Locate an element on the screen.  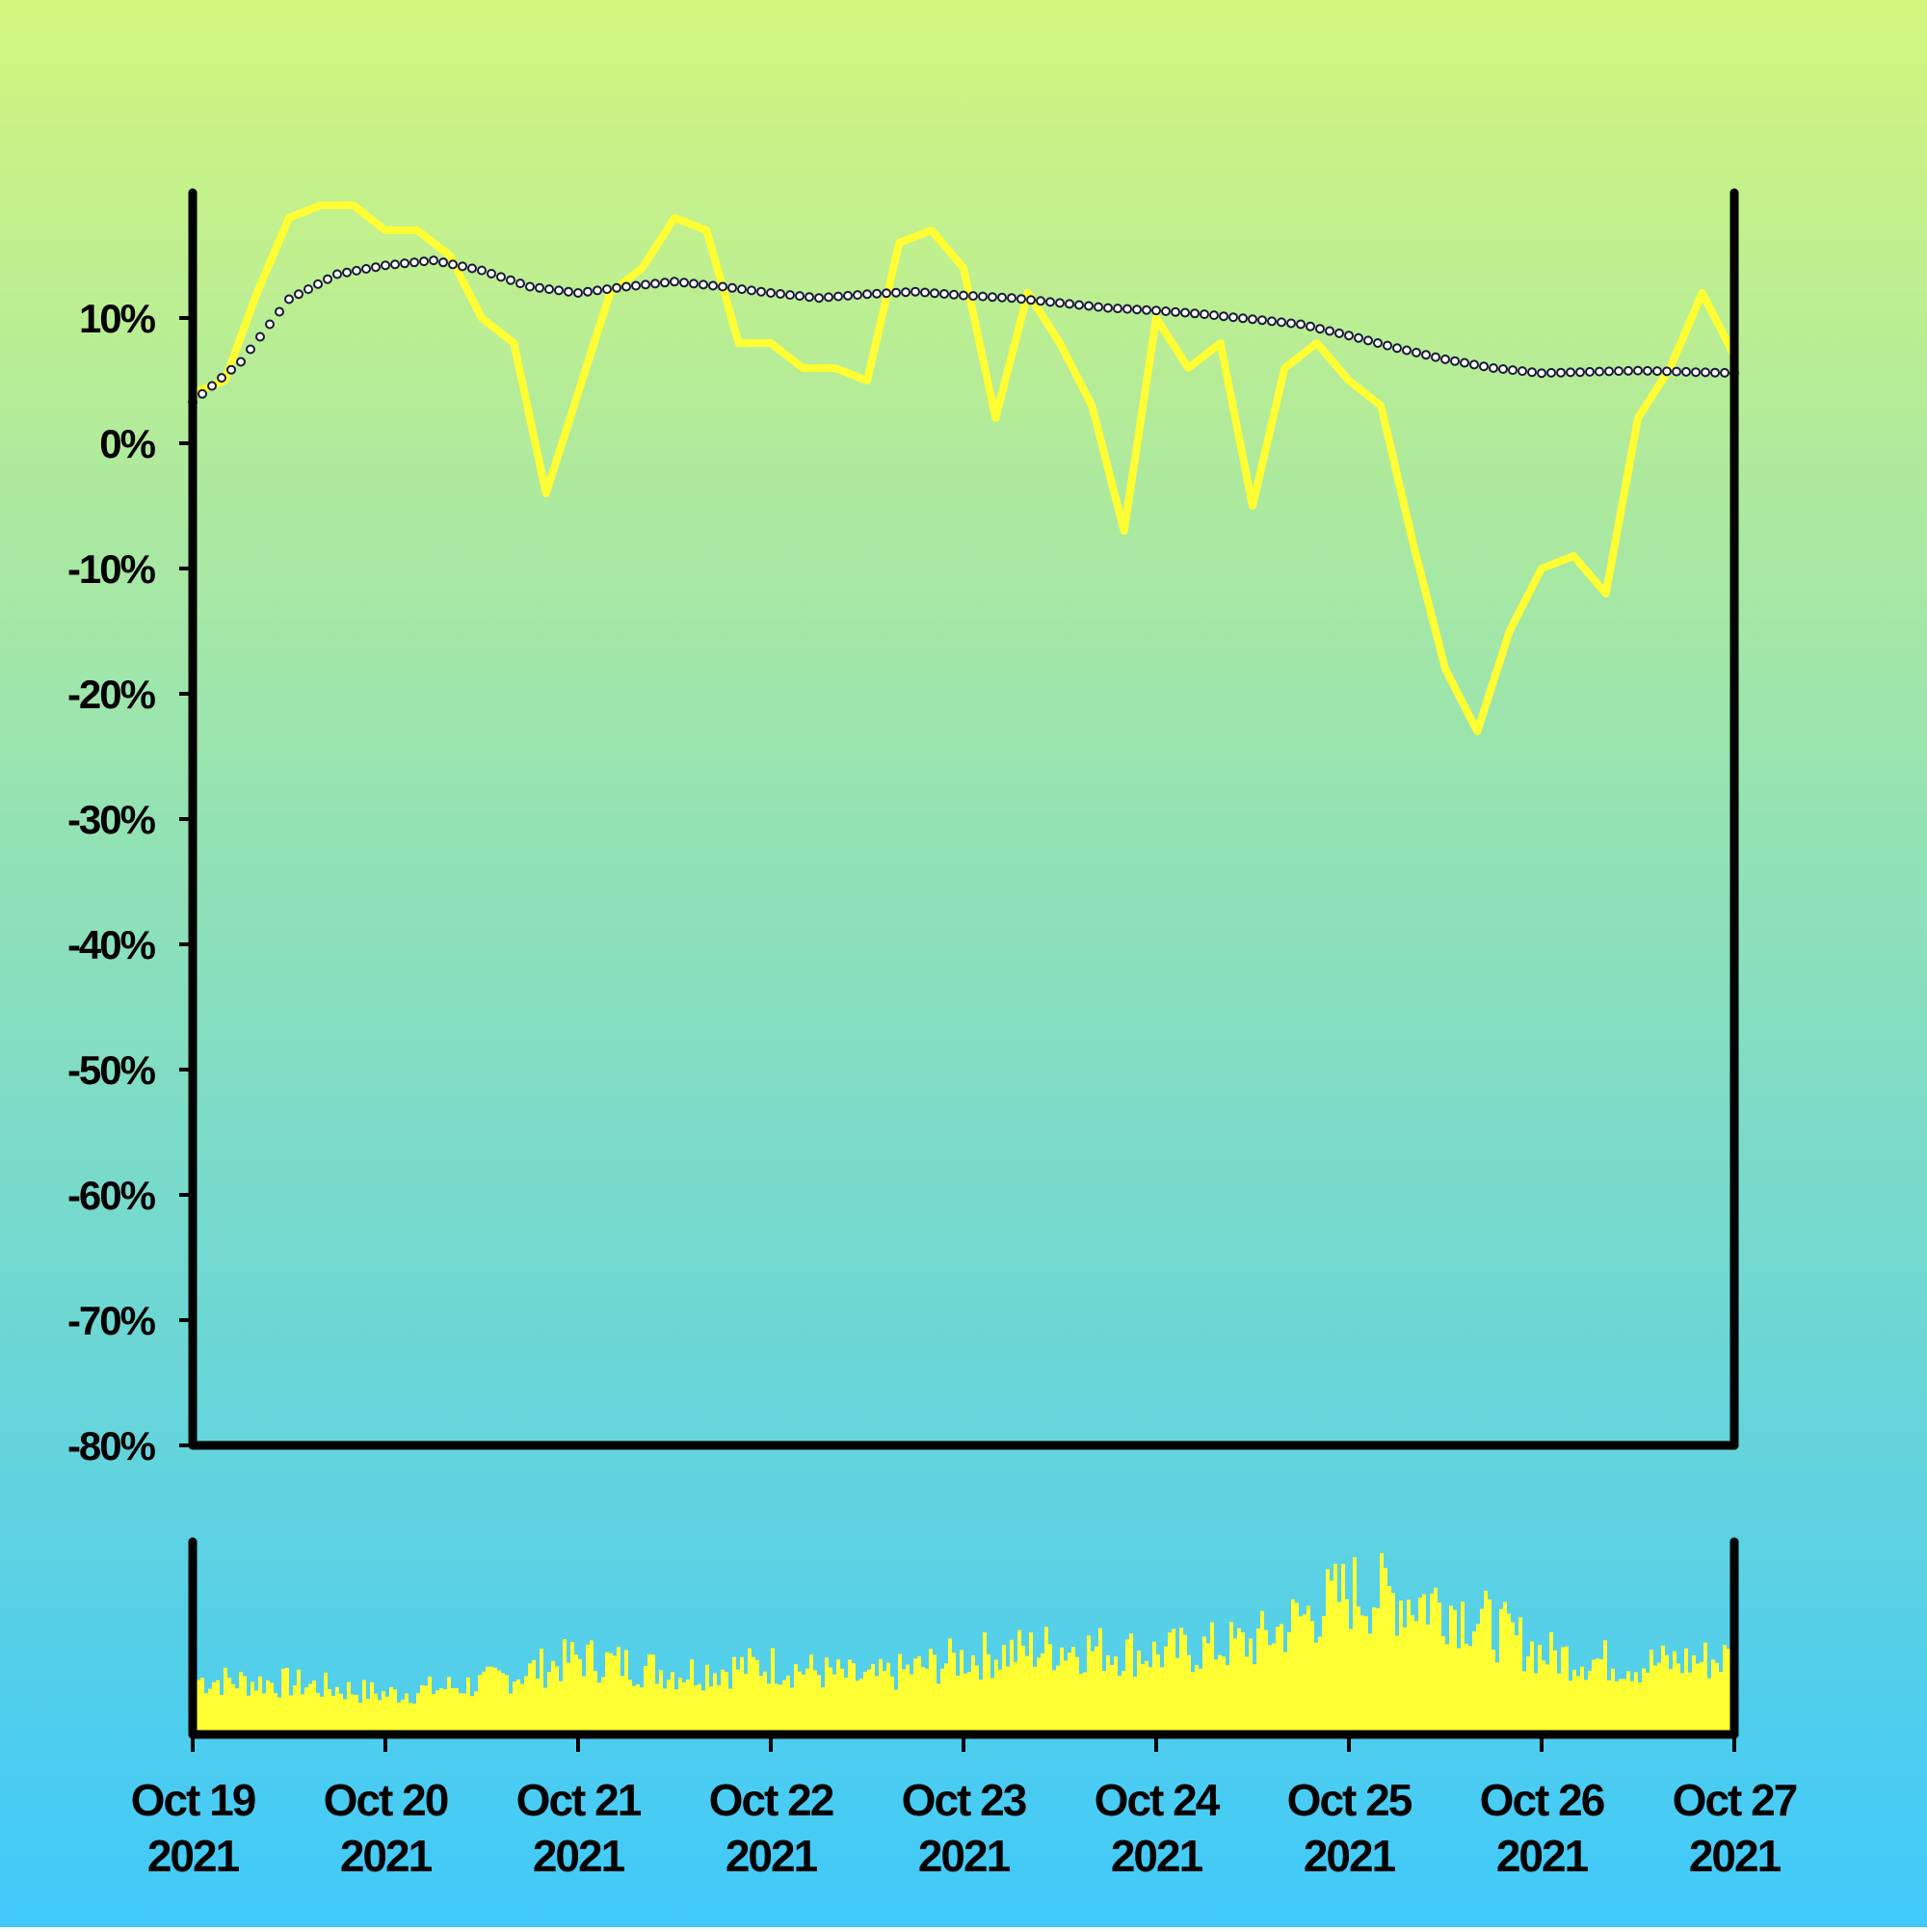
x-tick-label-date: Oct 24 is located at coordinates (1158, 1800).